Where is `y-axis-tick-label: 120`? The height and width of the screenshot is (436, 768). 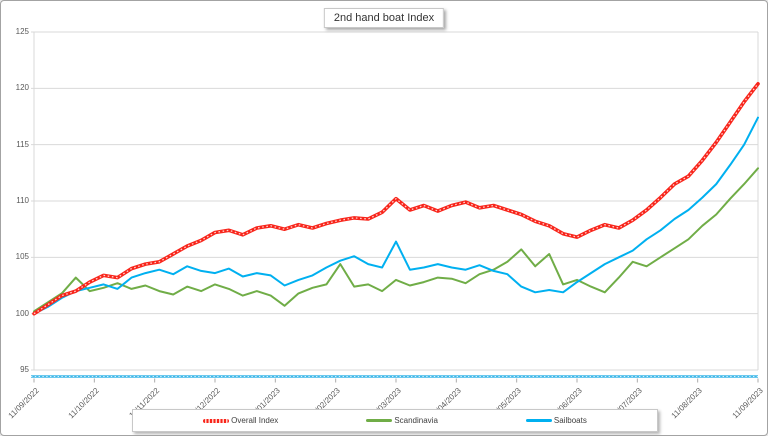 y-axis-tick-label: 120 is located at coordinates (22, 88).